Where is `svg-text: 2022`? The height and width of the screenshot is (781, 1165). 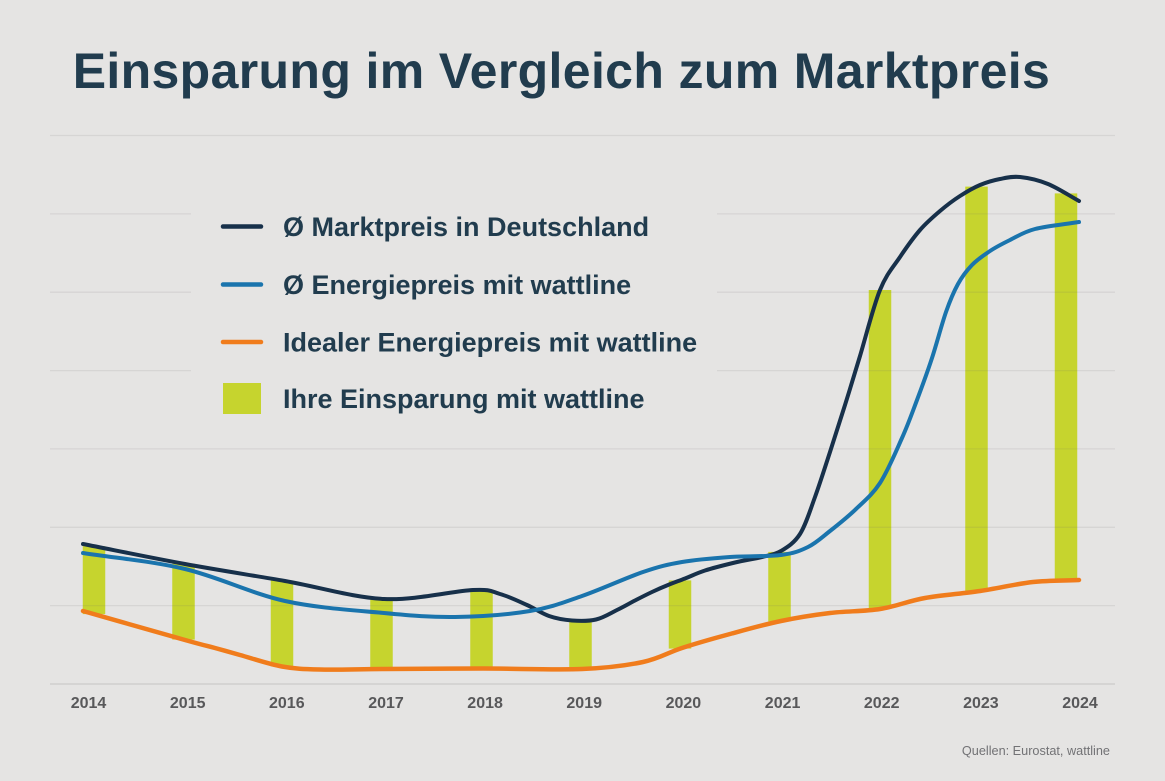 svg-text: 2022 is located at coordinates (882, 703).